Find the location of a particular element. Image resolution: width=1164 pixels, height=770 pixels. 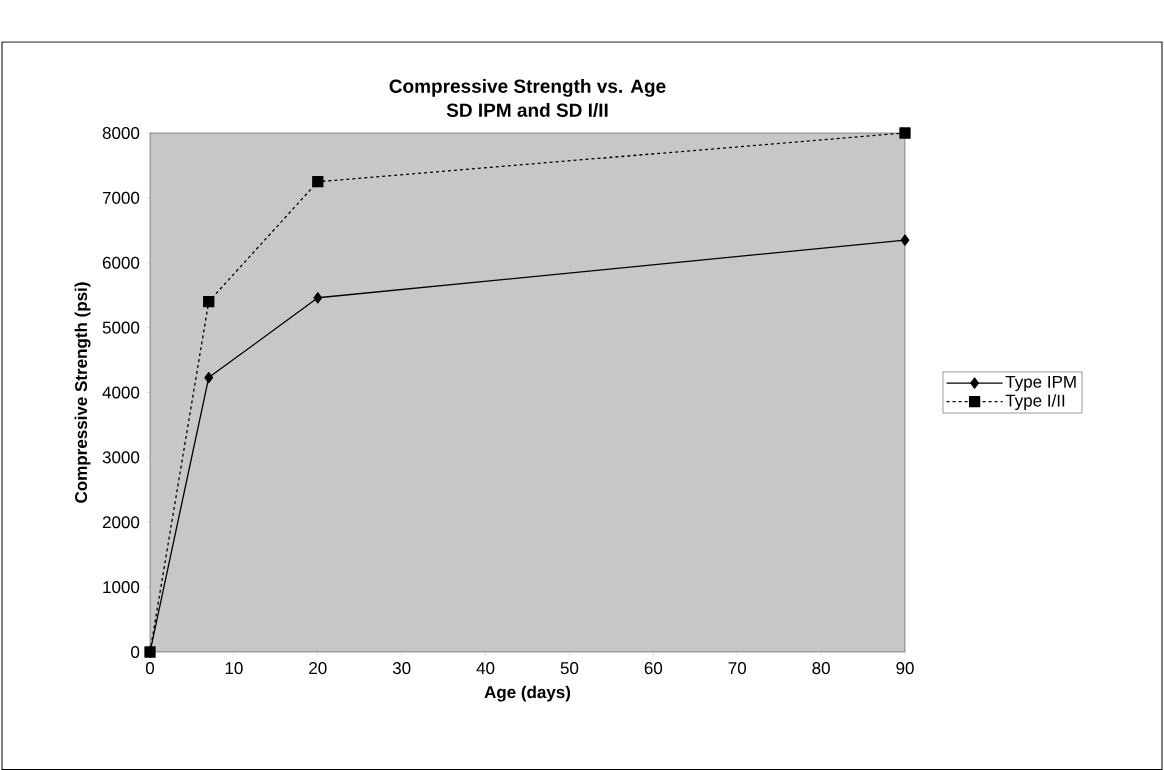

y-tick-label: 6000 is located at coordinates (121, 262).